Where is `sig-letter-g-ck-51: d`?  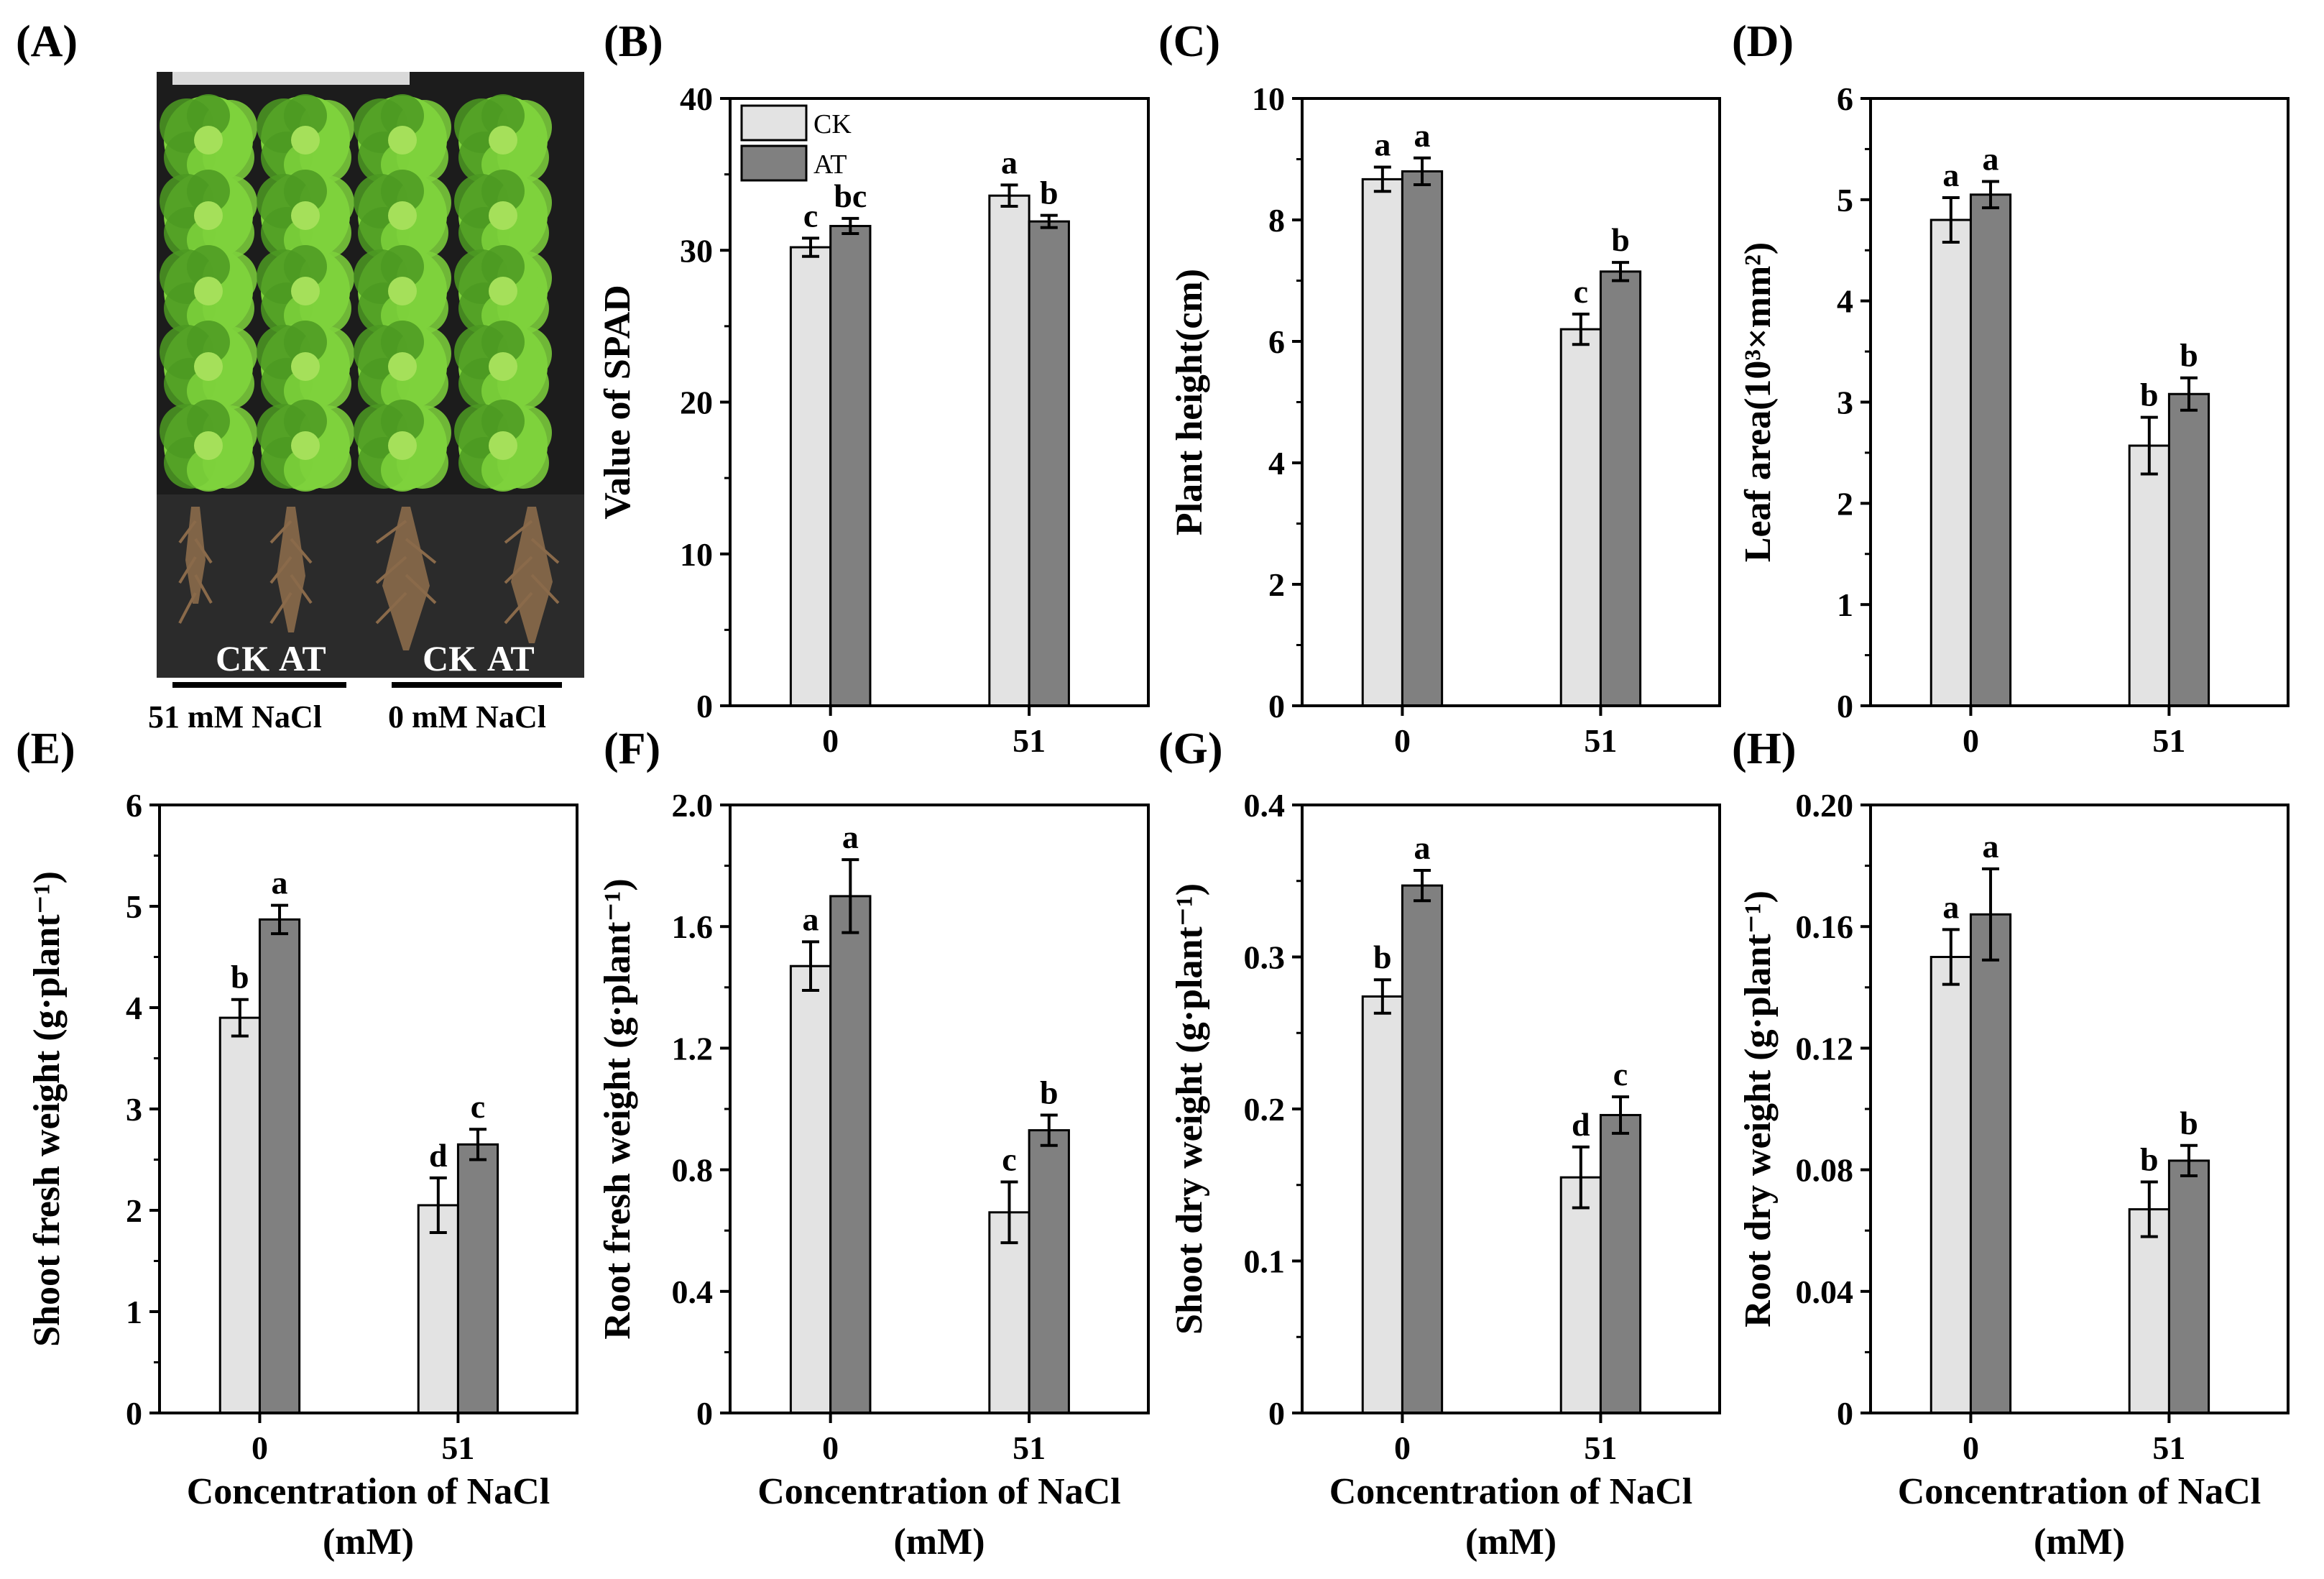
sig-letter-g-ck-51: d is located at coordinates (1581, 1124).